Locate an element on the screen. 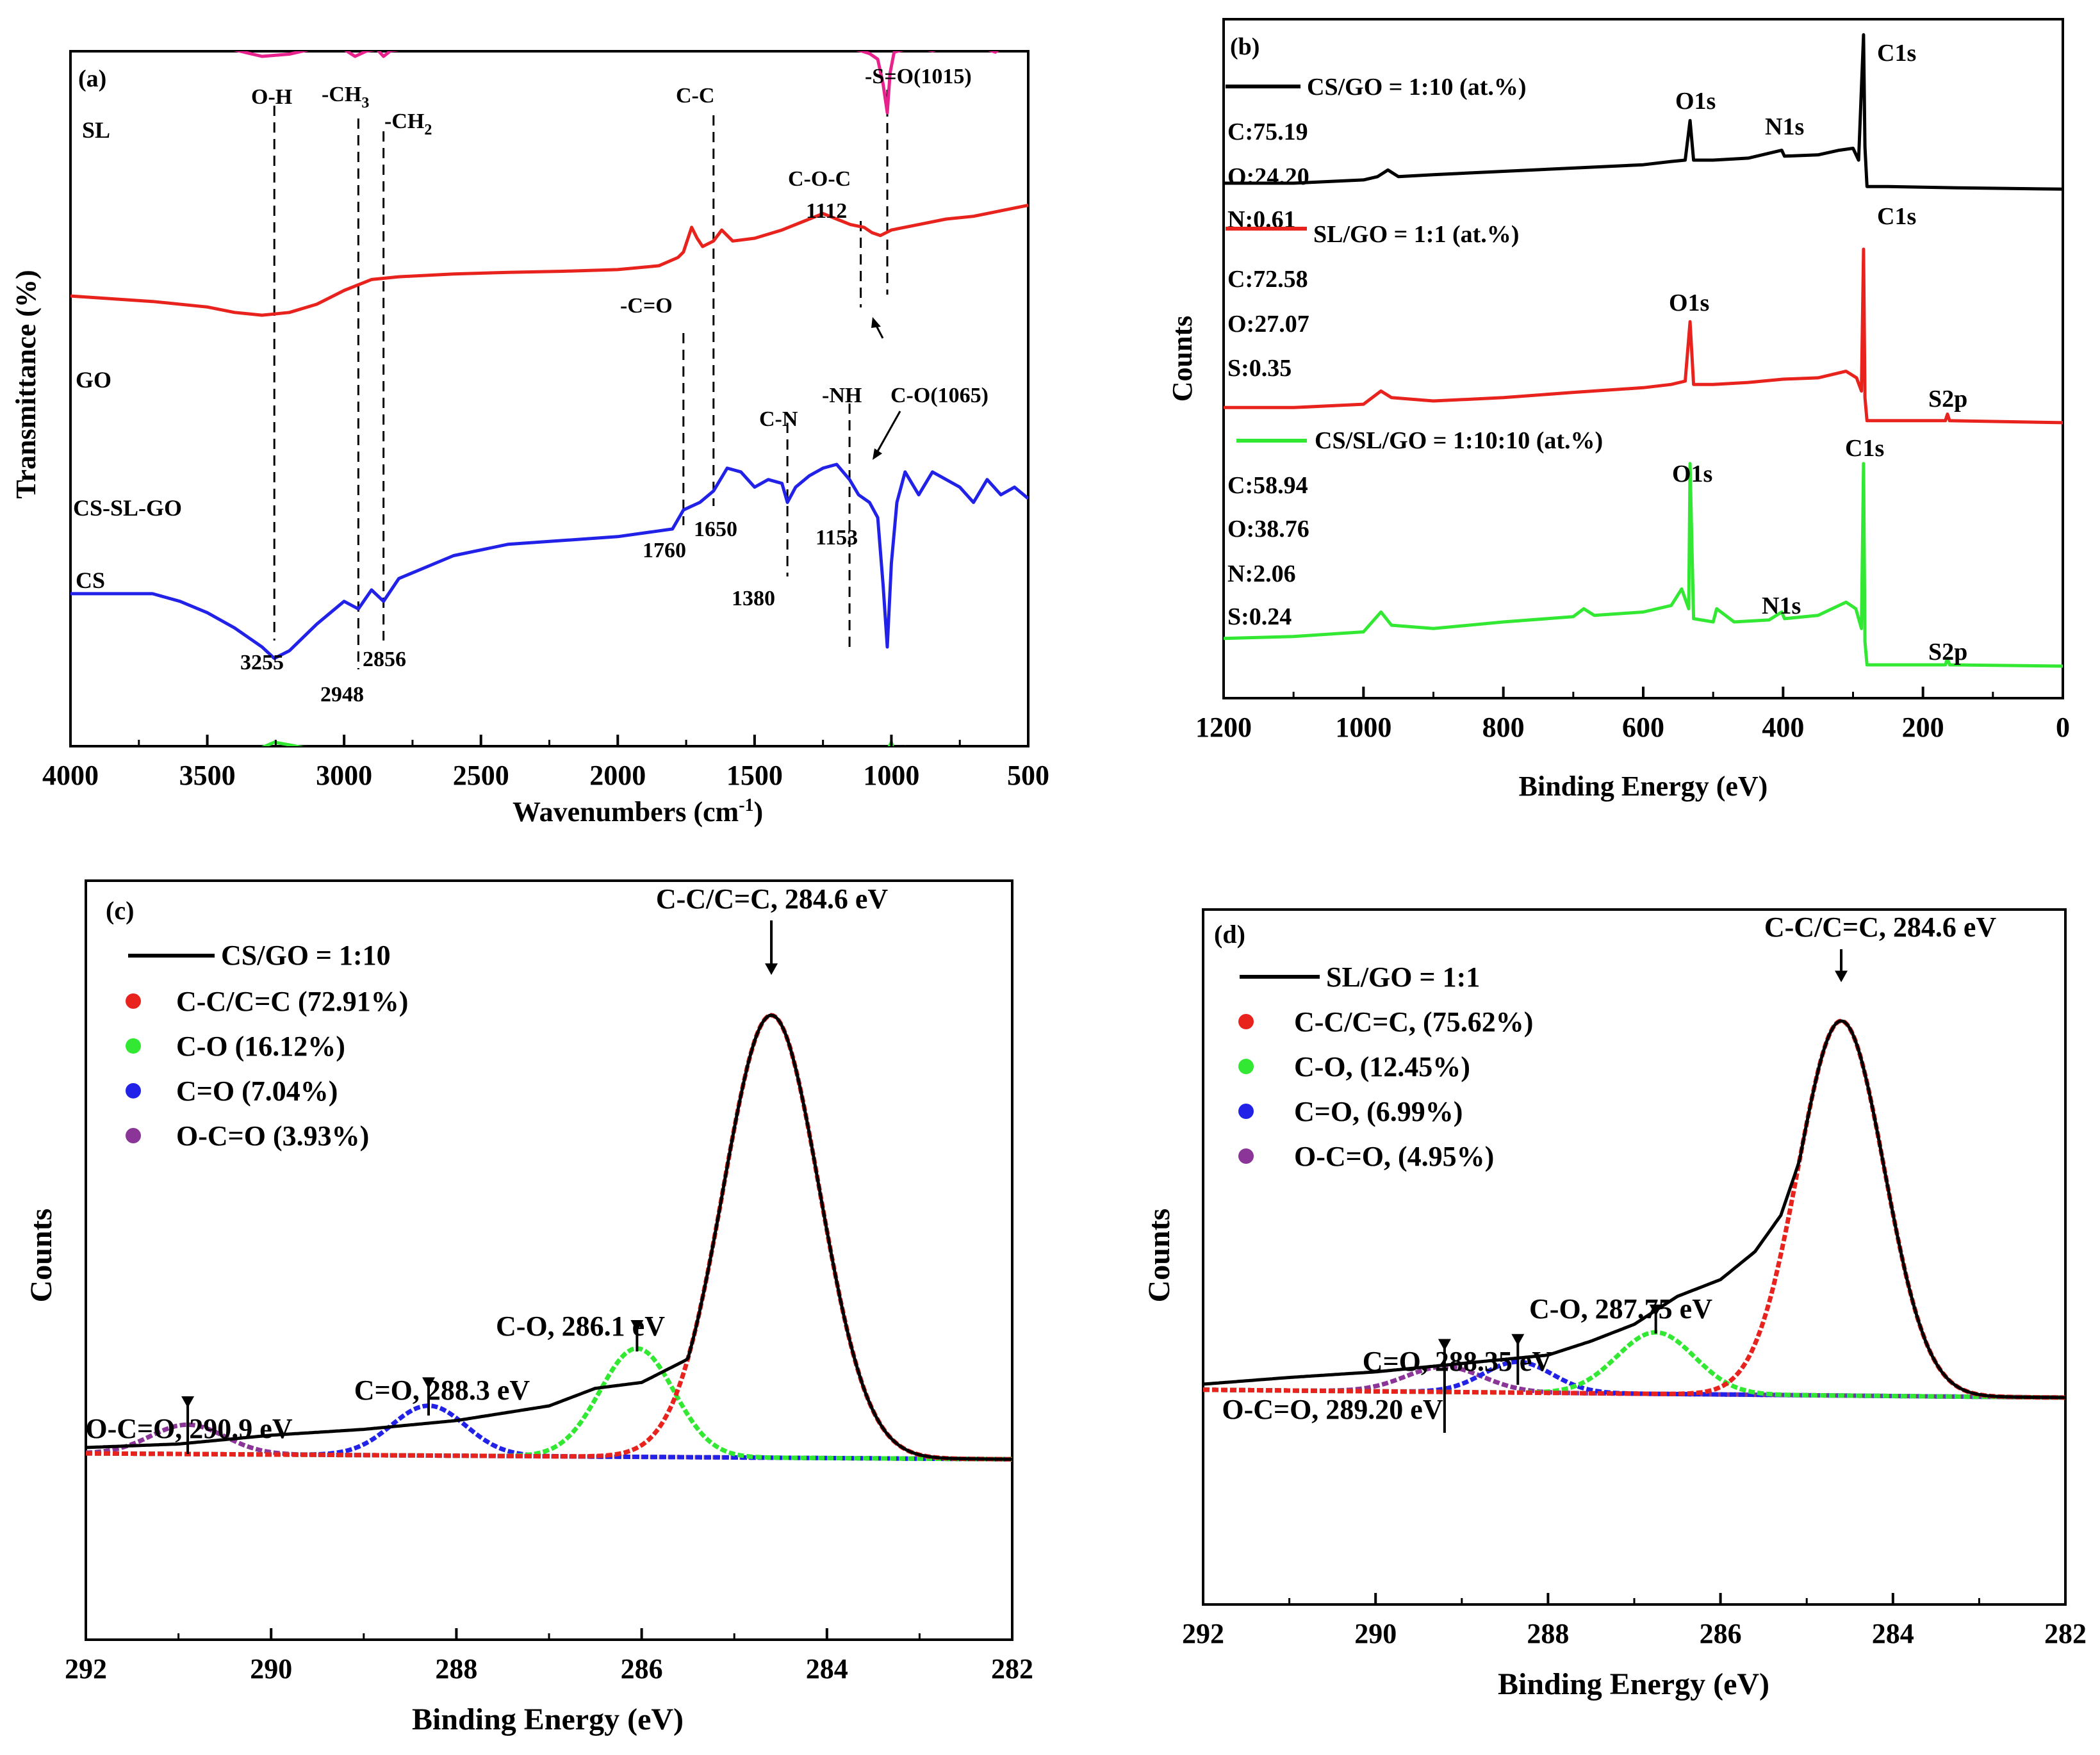 The width and height of the screenshot is (2100, 1755). legend-b-label-slgo: SL/GO = 1:1 (at.%) is located at coordinates (1416, 234).